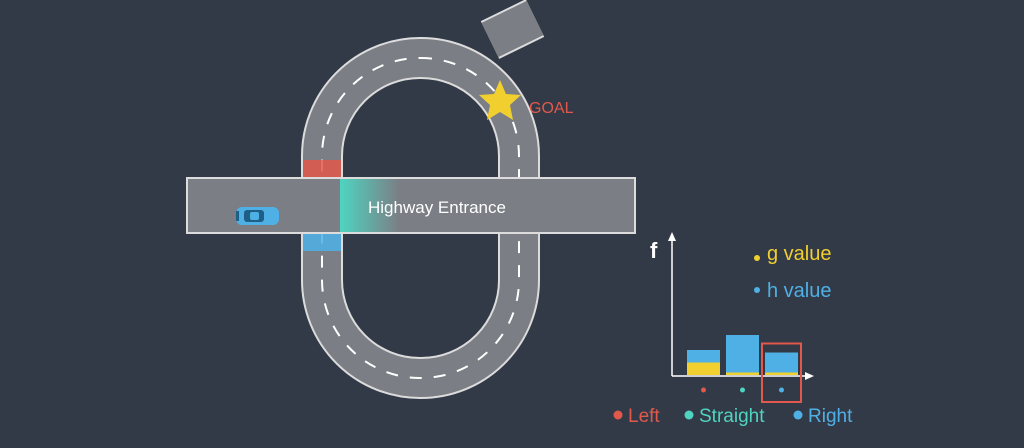 The image size is (1024, 448). What do you see at coordinates (798, 415) in the screenshot?
I see `legend-dot-right` at bounding box center [798, 415].